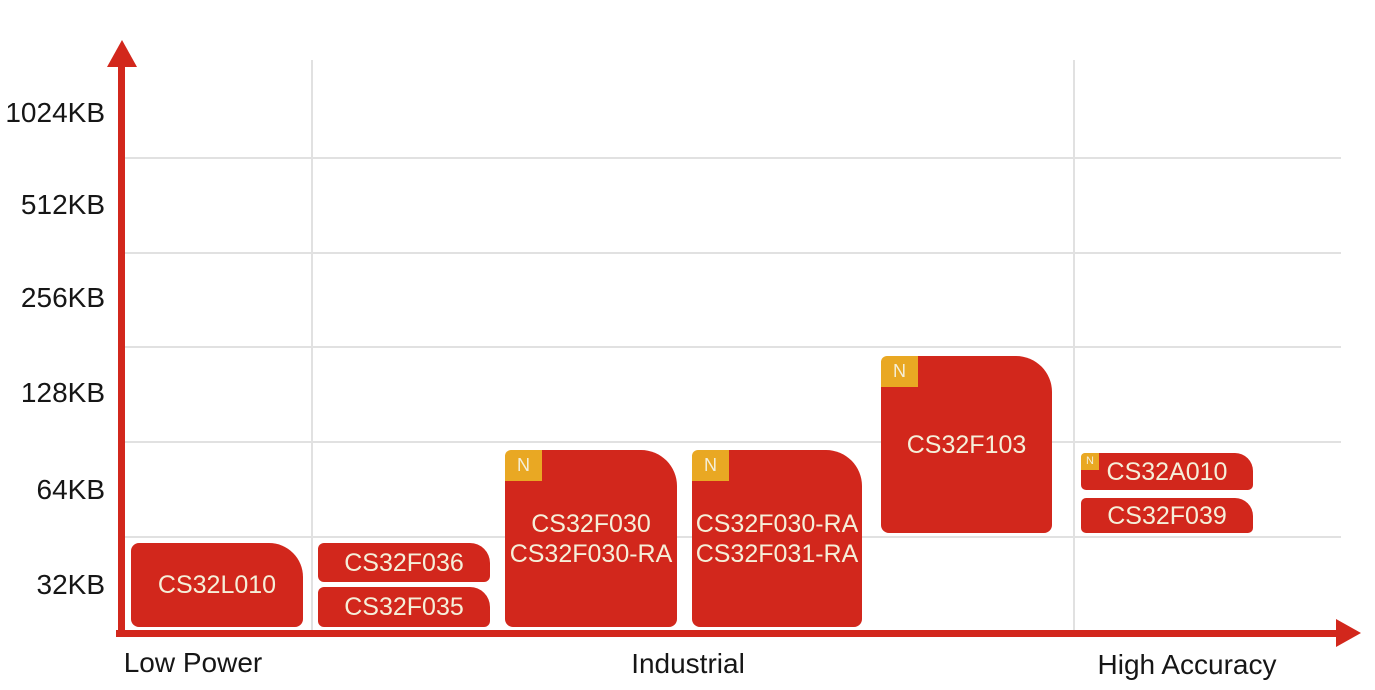  What do you see at coordinates (55, 112) in the screenshot?
I see `y-axis-tick-1024kb: 1024KB` at bounding box center [55, 112].